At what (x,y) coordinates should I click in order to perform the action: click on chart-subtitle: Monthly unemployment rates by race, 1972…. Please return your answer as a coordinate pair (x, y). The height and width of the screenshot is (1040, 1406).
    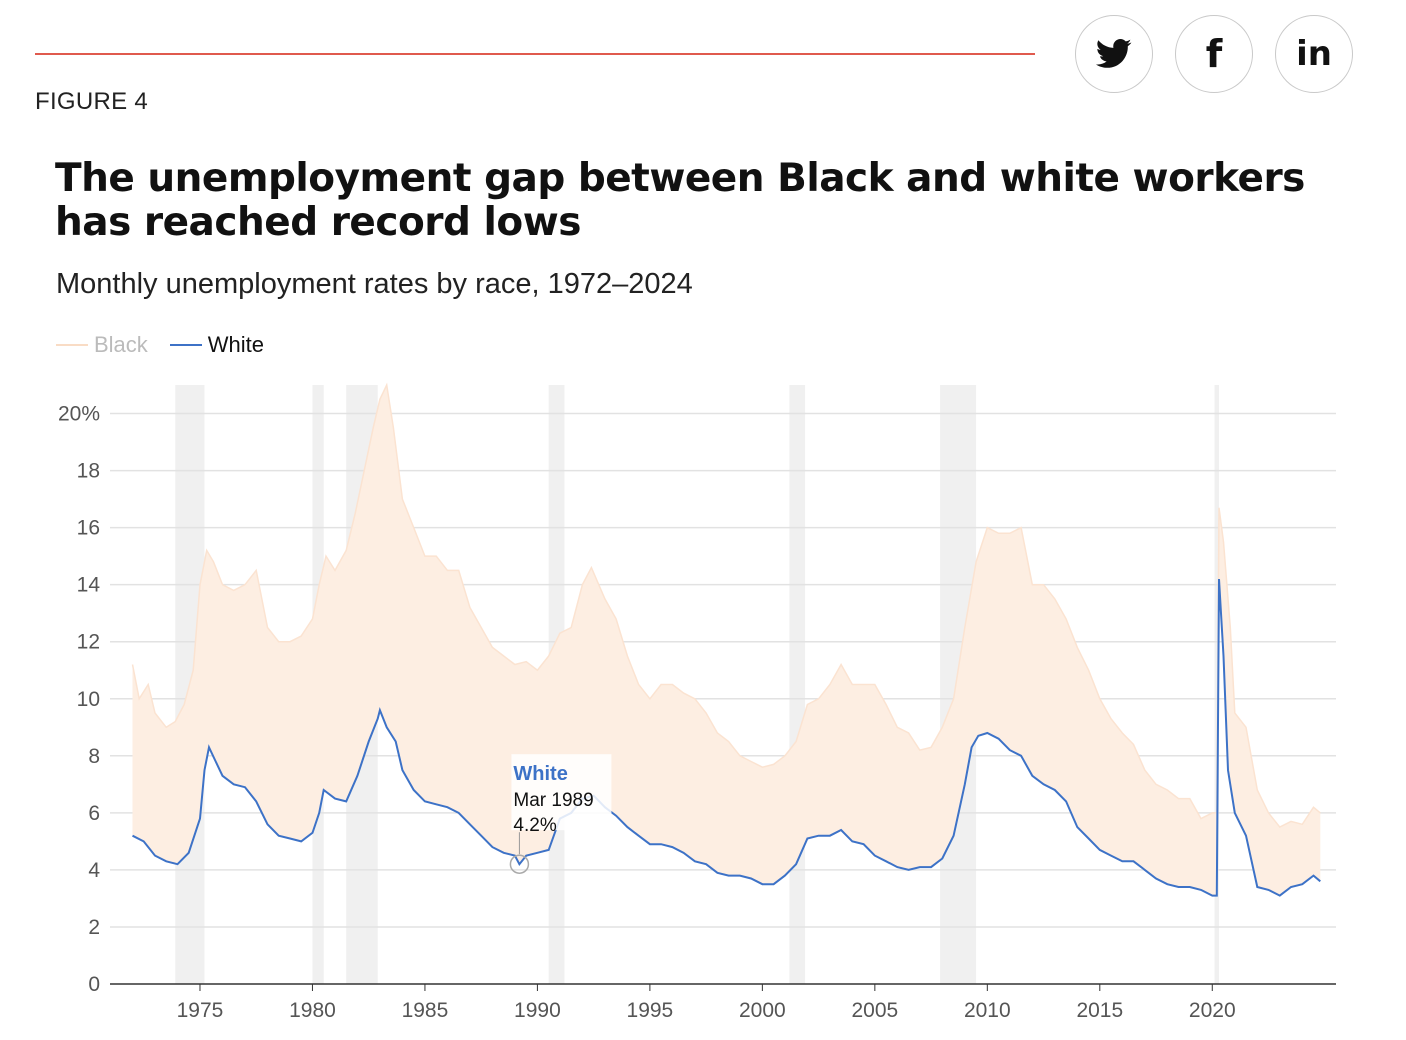
    Looking at the image, I should click on (374, 284).